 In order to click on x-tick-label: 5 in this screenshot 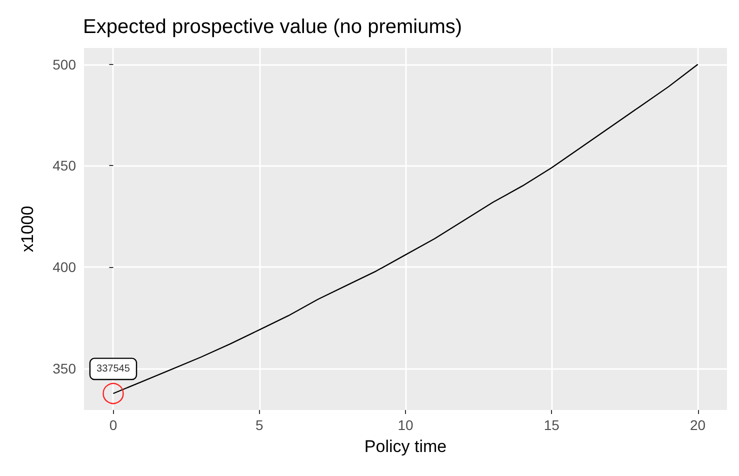, I will do `click(259, 425)`.